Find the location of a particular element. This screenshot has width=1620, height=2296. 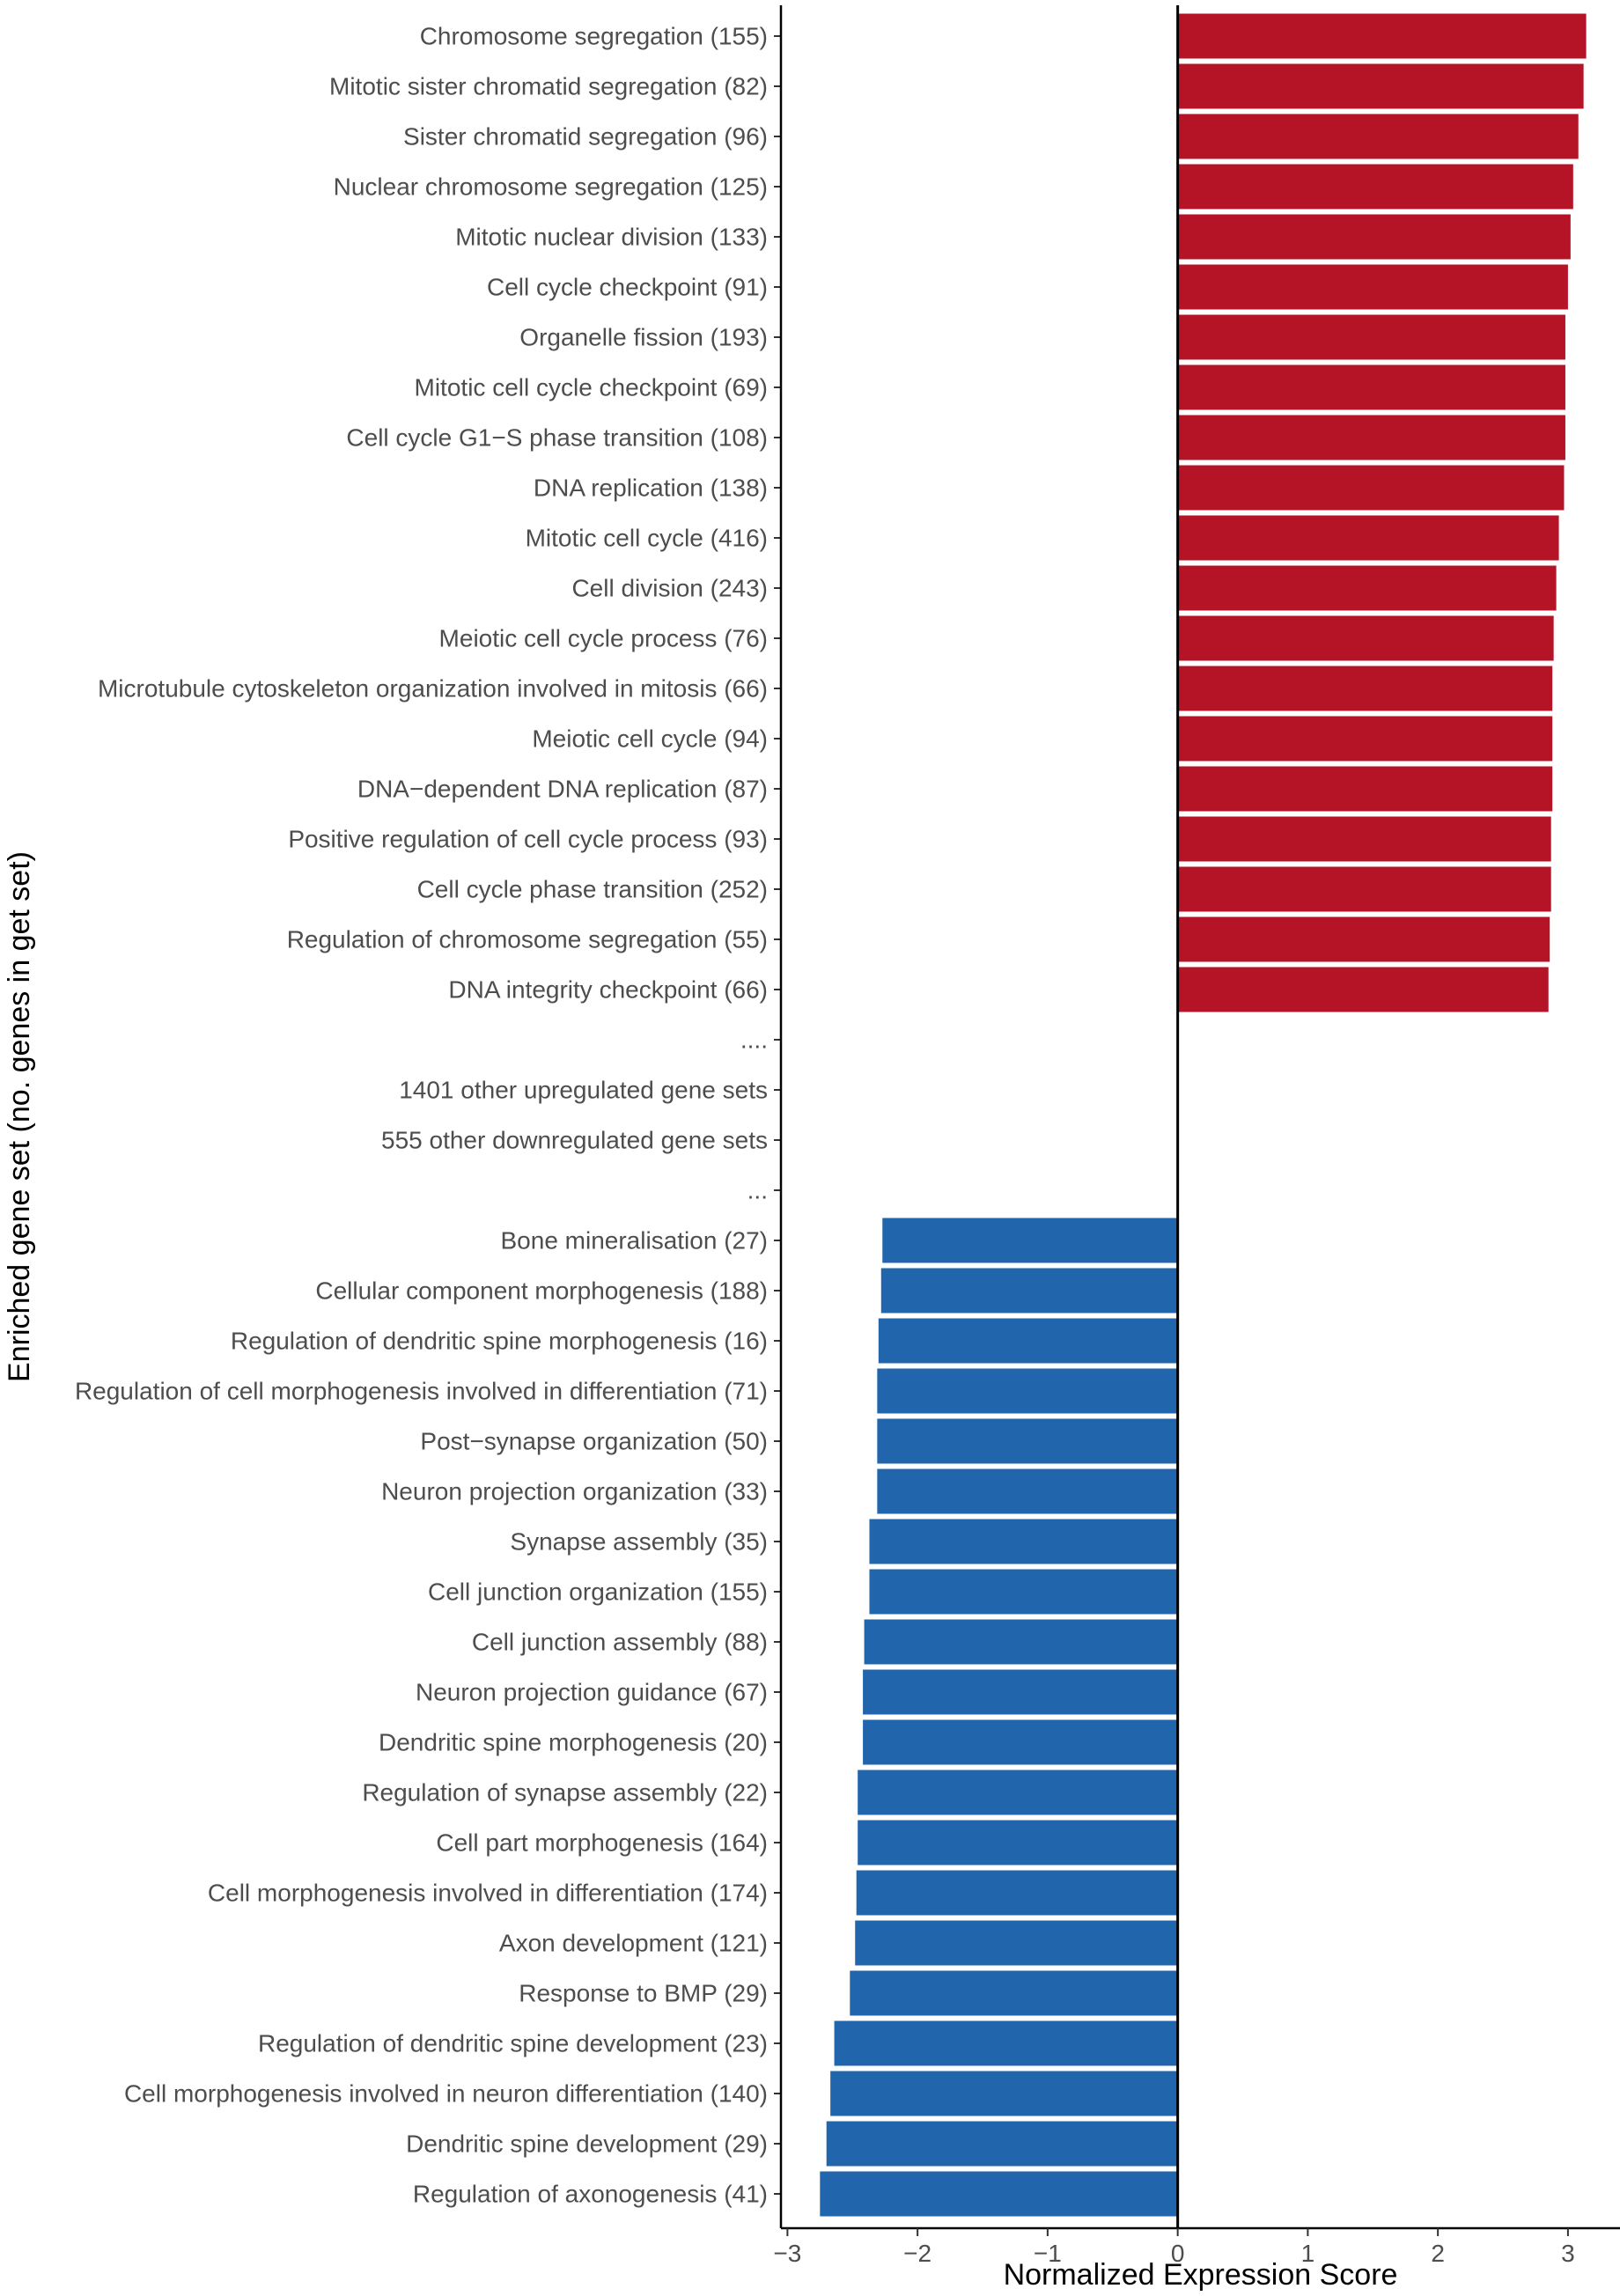

category-label: Synapse assembly (35) is located at coordinates (639, 1542).